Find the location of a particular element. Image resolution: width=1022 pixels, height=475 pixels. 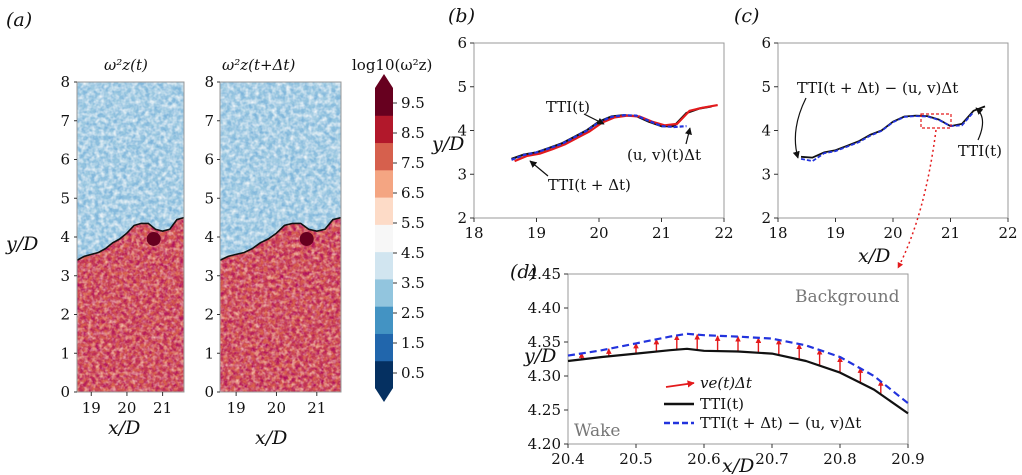

panel-a-ylabel: y/D is located at coordinates (21, 244).